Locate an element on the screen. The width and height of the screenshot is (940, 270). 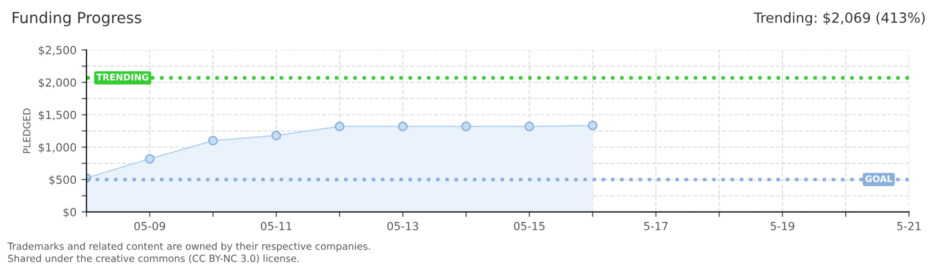
y-tick-label: $2,000 is located at coordinates (57, 83).